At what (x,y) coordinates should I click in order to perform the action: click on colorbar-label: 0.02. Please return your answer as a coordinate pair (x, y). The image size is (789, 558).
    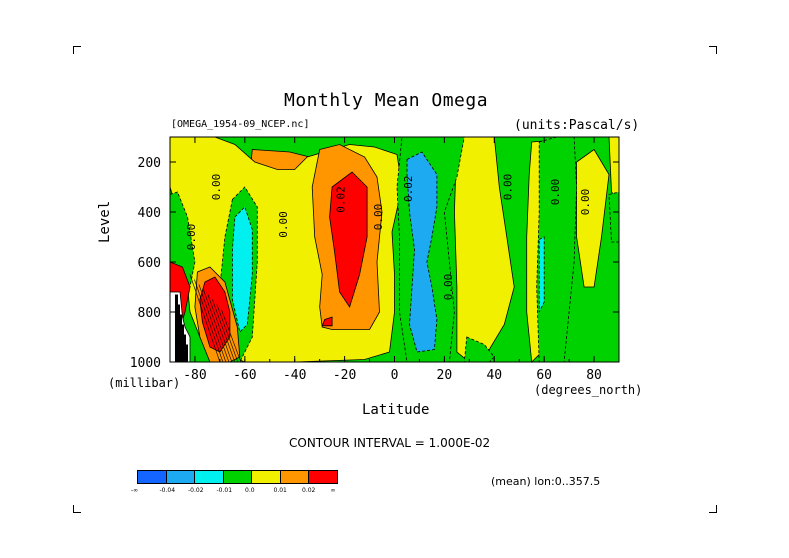
    Looking at the image, I should click on (309, 490).